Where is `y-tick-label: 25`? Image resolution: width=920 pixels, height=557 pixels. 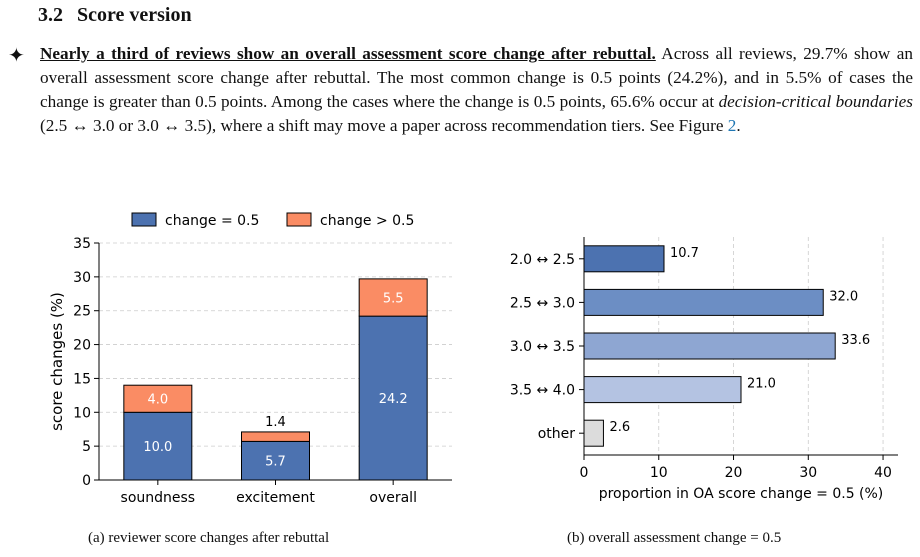 y-tick-label: 25 is located at coordinates (82, 312).